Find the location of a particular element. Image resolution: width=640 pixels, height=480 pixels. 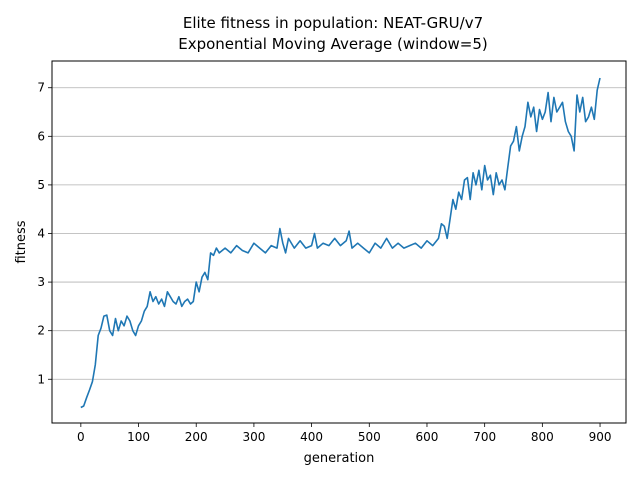

y-tick-label: 2 is located at coordinates (41, 331).